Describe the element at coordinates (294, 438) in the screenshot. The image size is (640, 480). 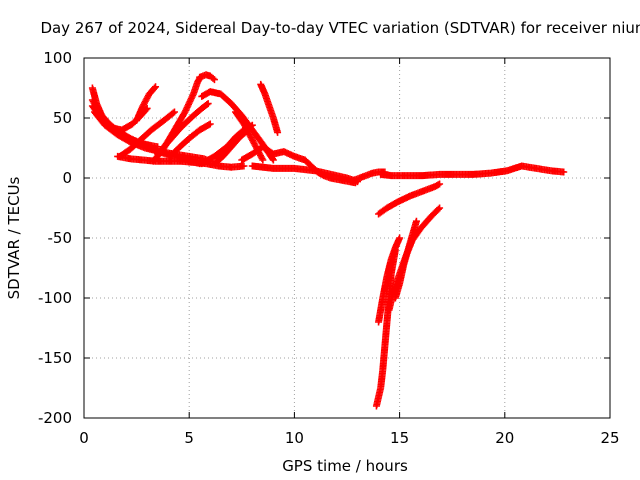
I see `x-tick-label: 10` at that location.